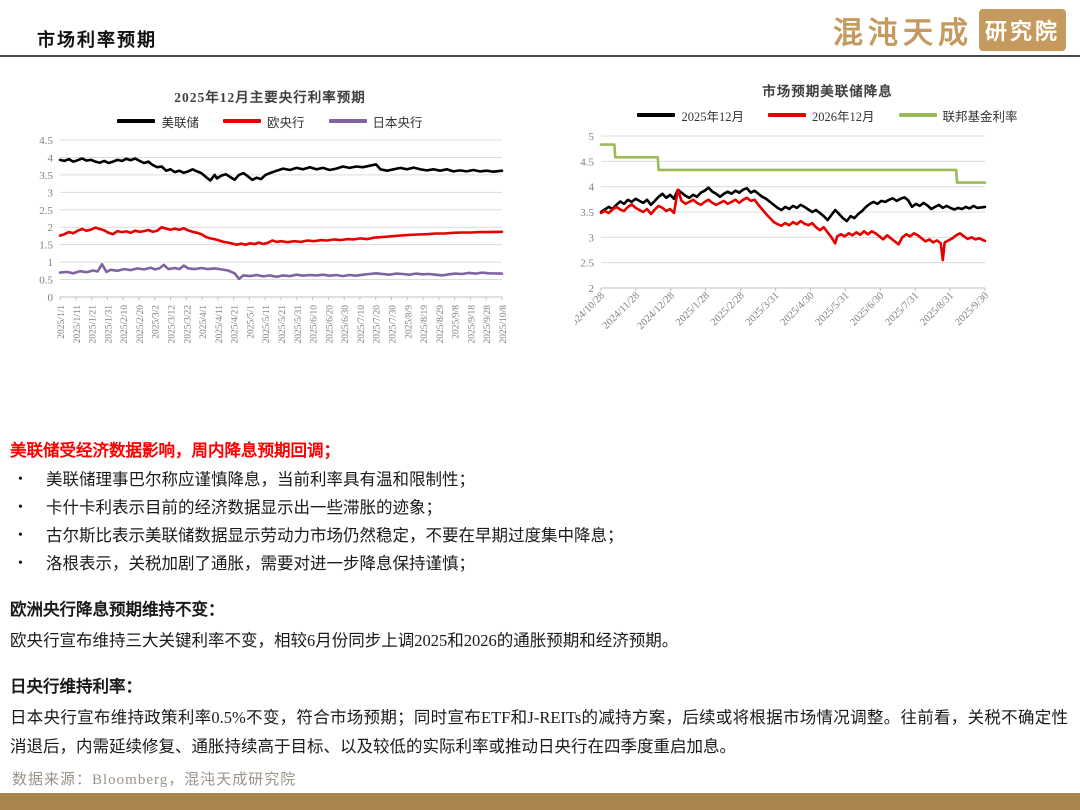  What do you see at coordinates (539, 480) in the screenshot?
I see `list-item: • 美联储理事巴尔称应谨慎降息，当前利率具有温和限制性；` at bounding box center [539, 480].